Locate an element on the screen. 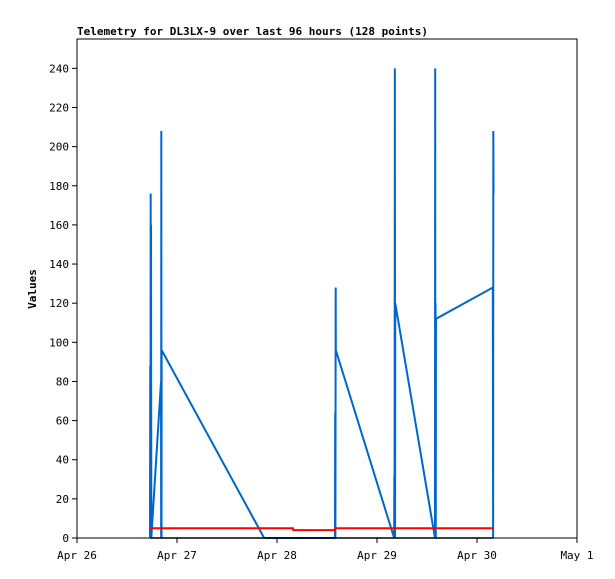 The height and width of the screenshot is (579, 615). y-tick-label-4: 80 is located at coordinates (62, 381).